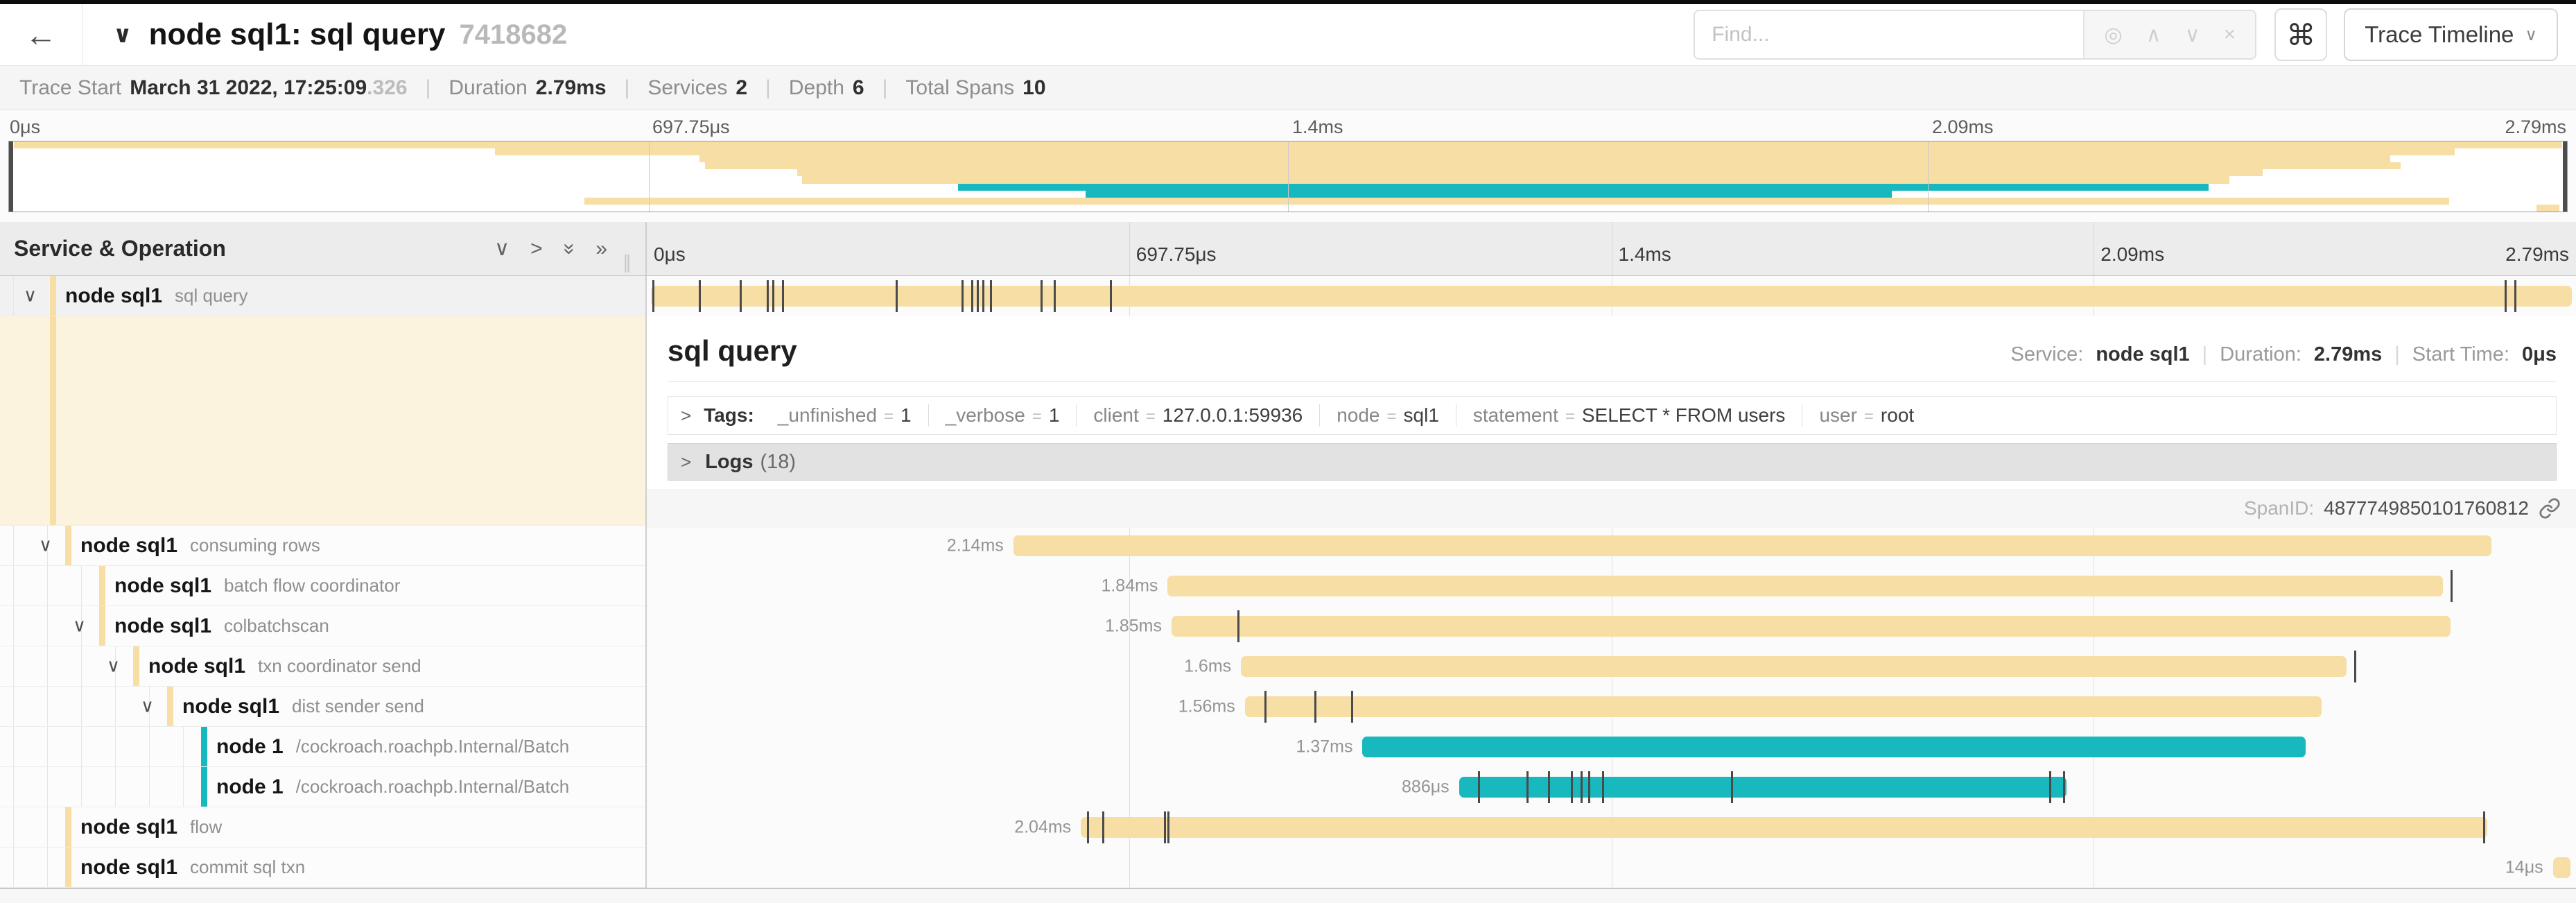 The image size is (2576, 903). Describe the element at coordinates (1515, 415) in the screenshot. I see `tag-key: statement` at that location.